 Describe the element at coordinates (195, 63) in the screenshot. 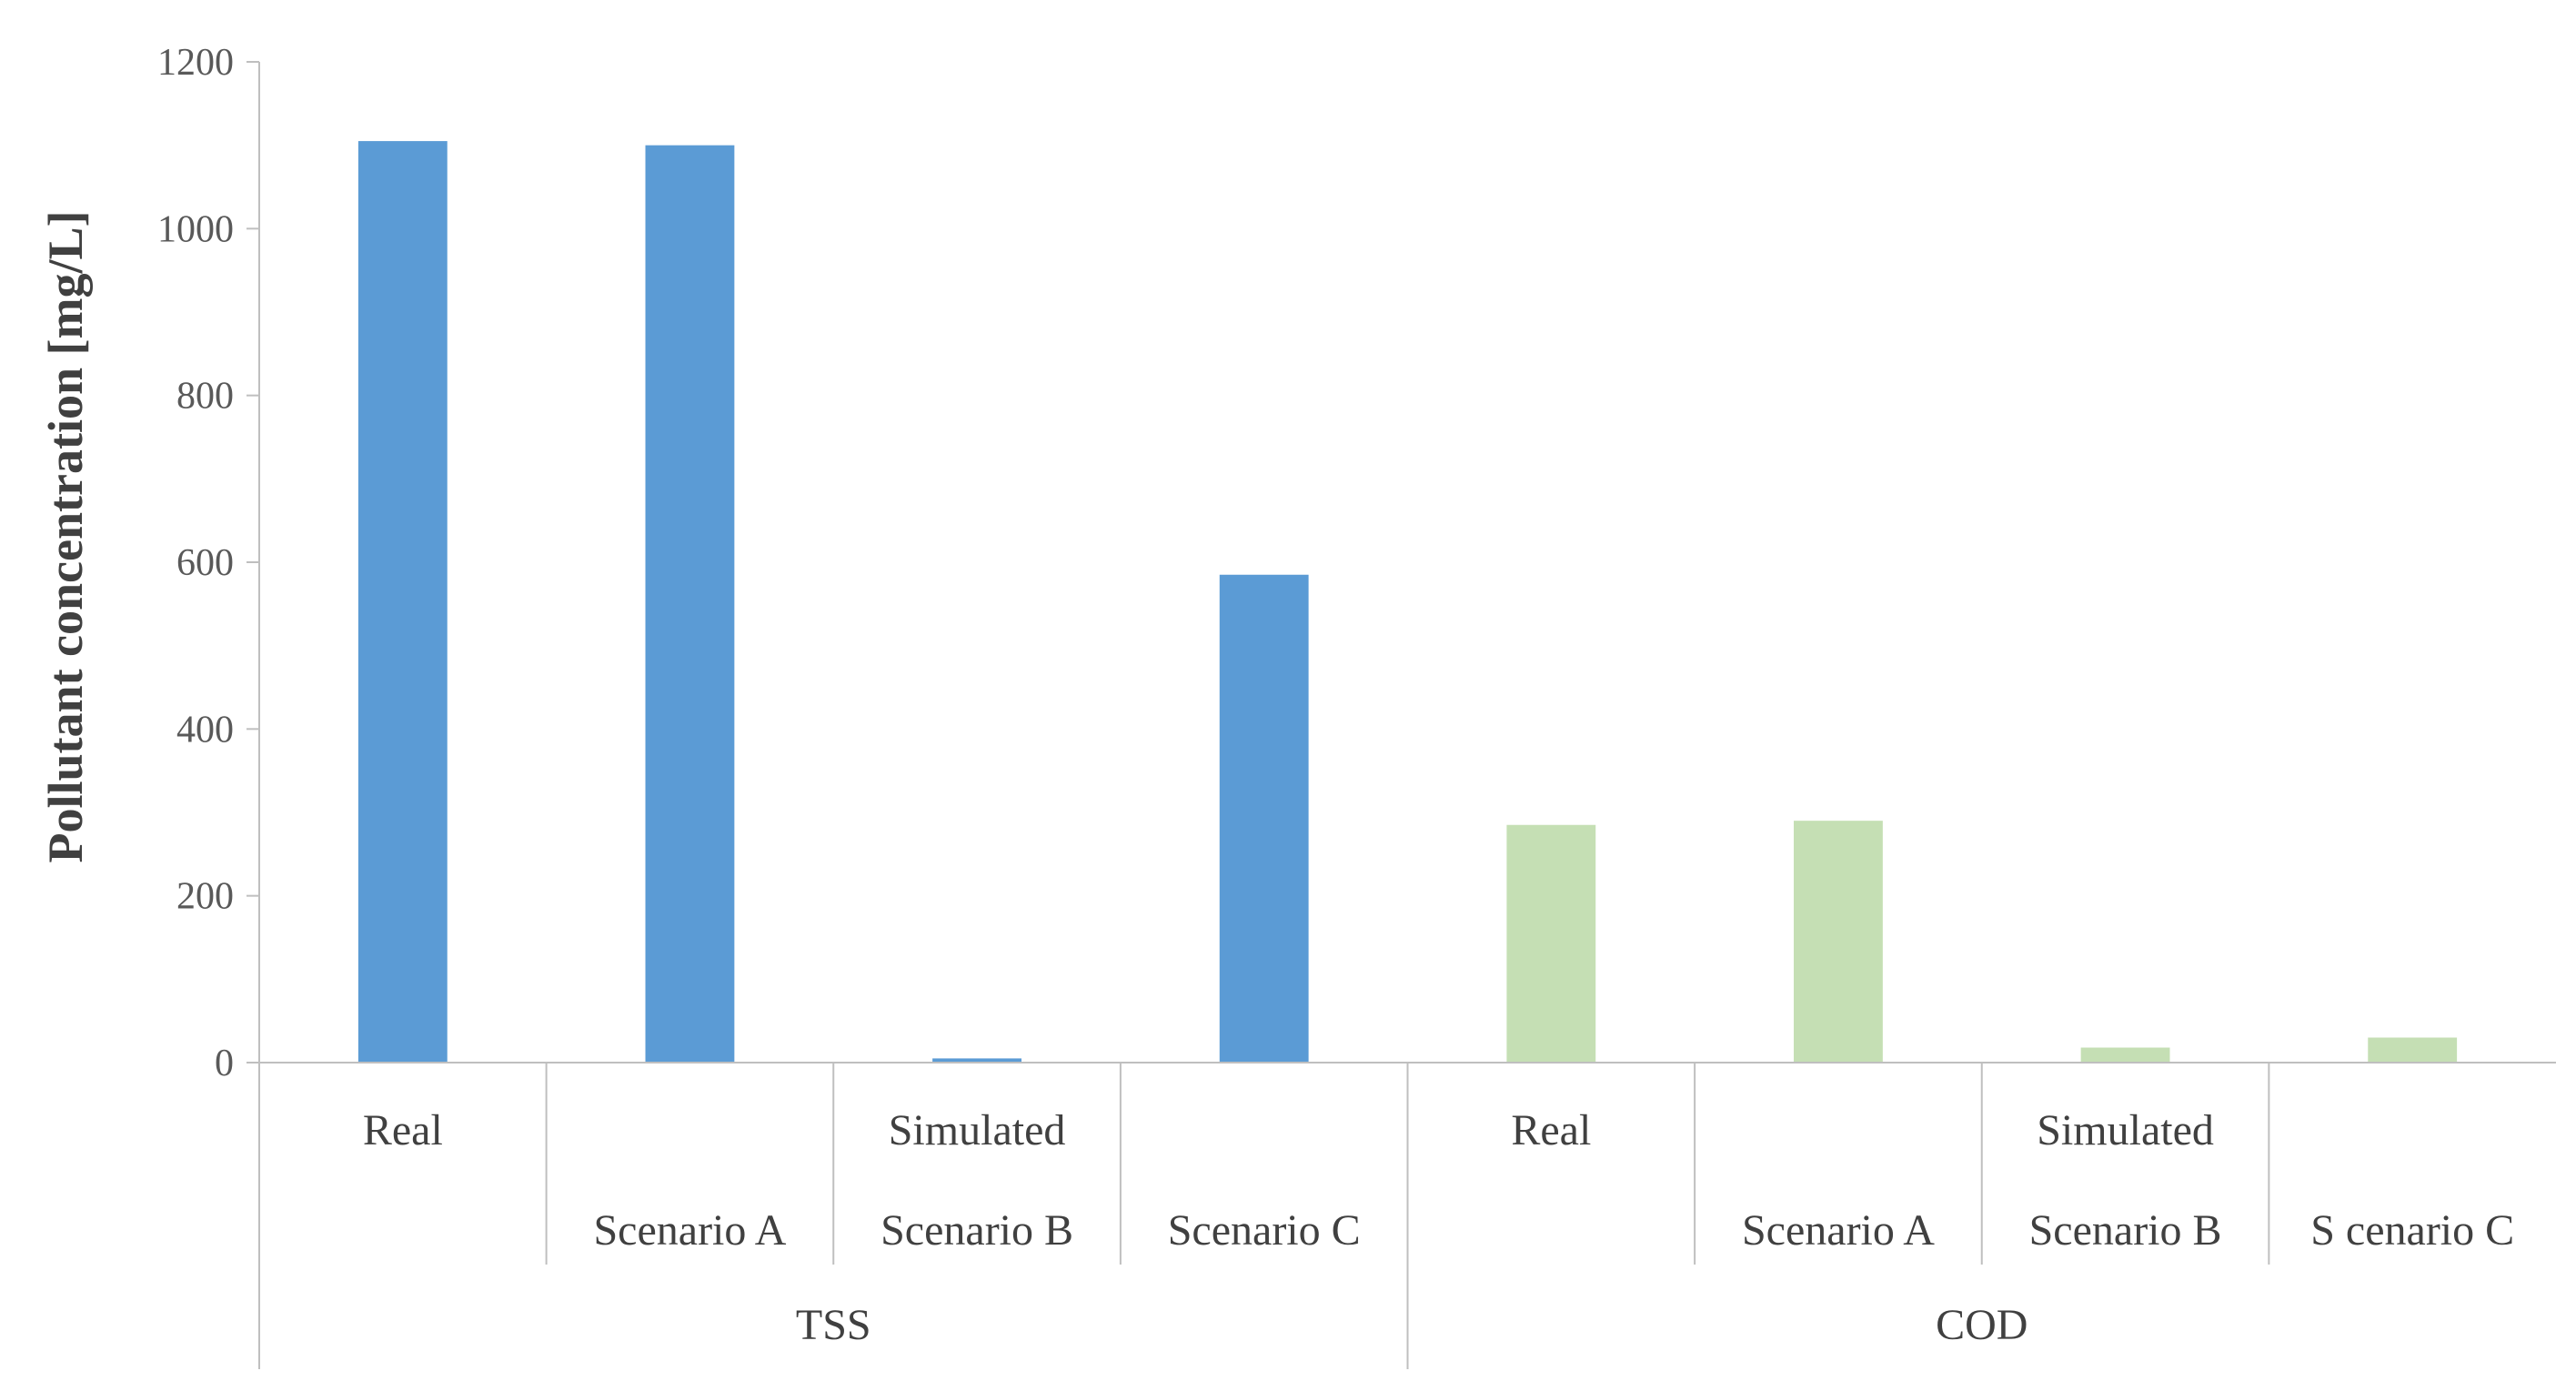

I see `y-tick-label: 1200` at that location.